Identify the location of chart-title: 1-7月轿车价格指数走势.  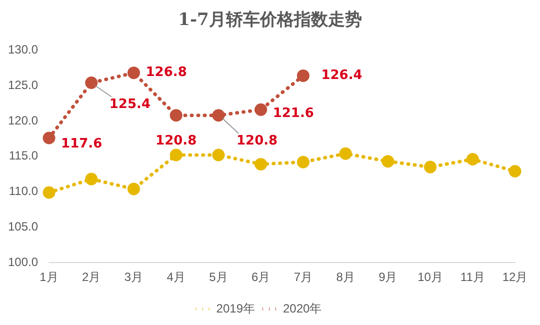
(270, 20).